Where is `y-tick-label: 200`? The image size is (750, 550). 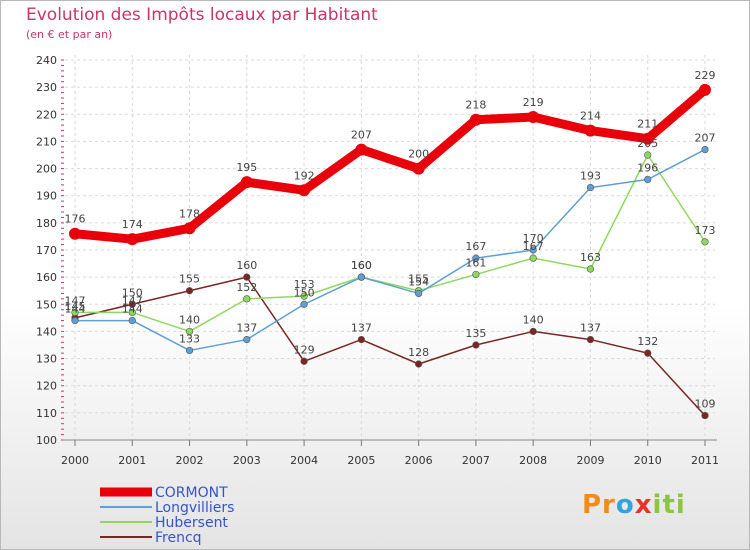 y-tick-label: 200 is located at coordinates (46, 169).